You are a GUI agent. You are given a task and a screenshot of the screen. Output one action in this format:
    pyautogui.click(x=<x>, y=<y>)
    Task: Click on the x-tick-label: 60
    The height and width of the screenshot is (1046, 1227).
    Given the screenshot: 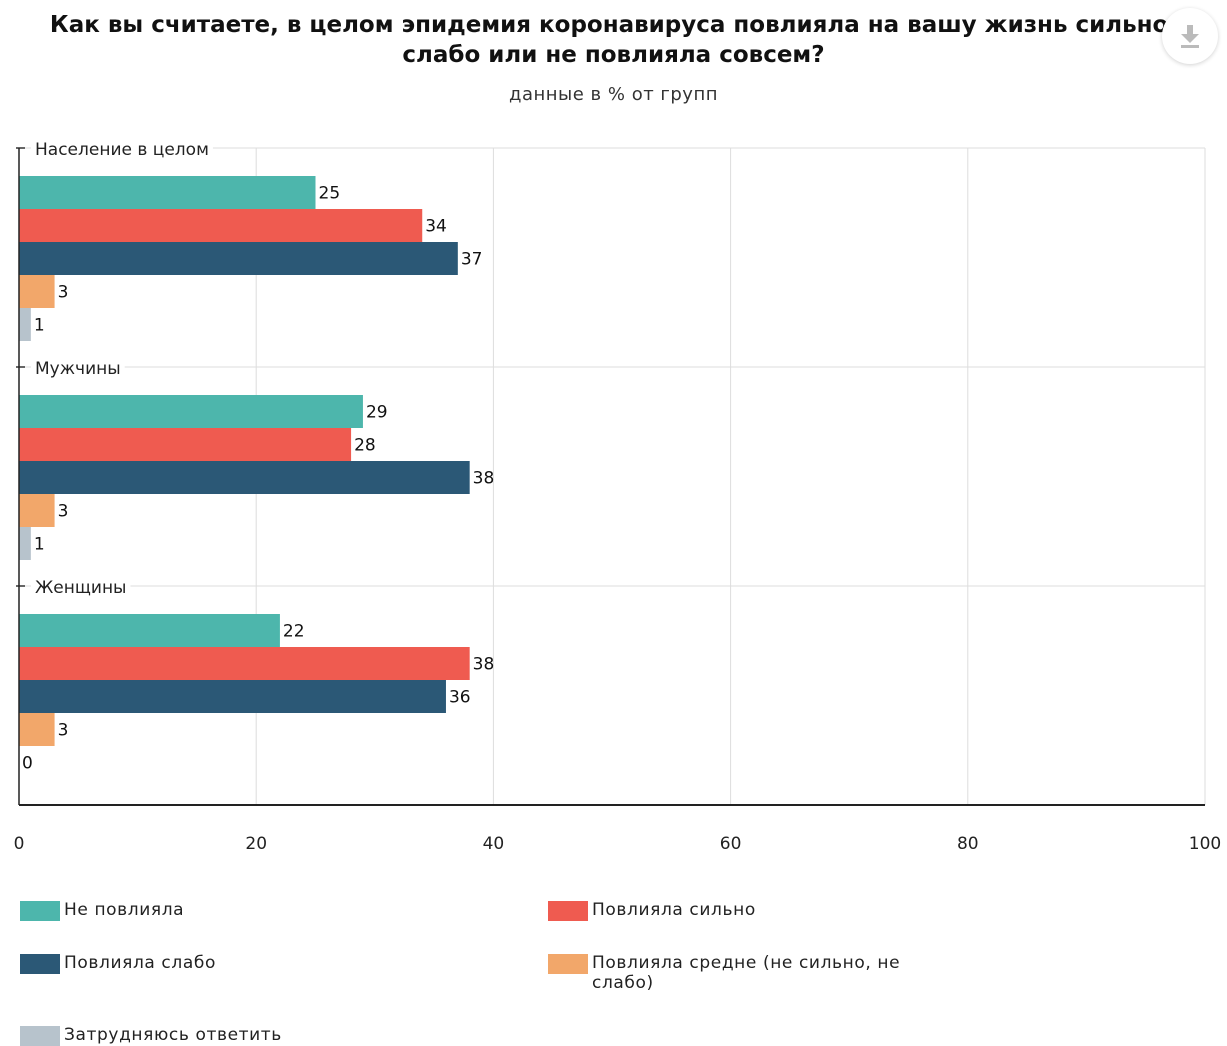 What is the action you would take?
    pyautogui.click(x=731, y=844)
    